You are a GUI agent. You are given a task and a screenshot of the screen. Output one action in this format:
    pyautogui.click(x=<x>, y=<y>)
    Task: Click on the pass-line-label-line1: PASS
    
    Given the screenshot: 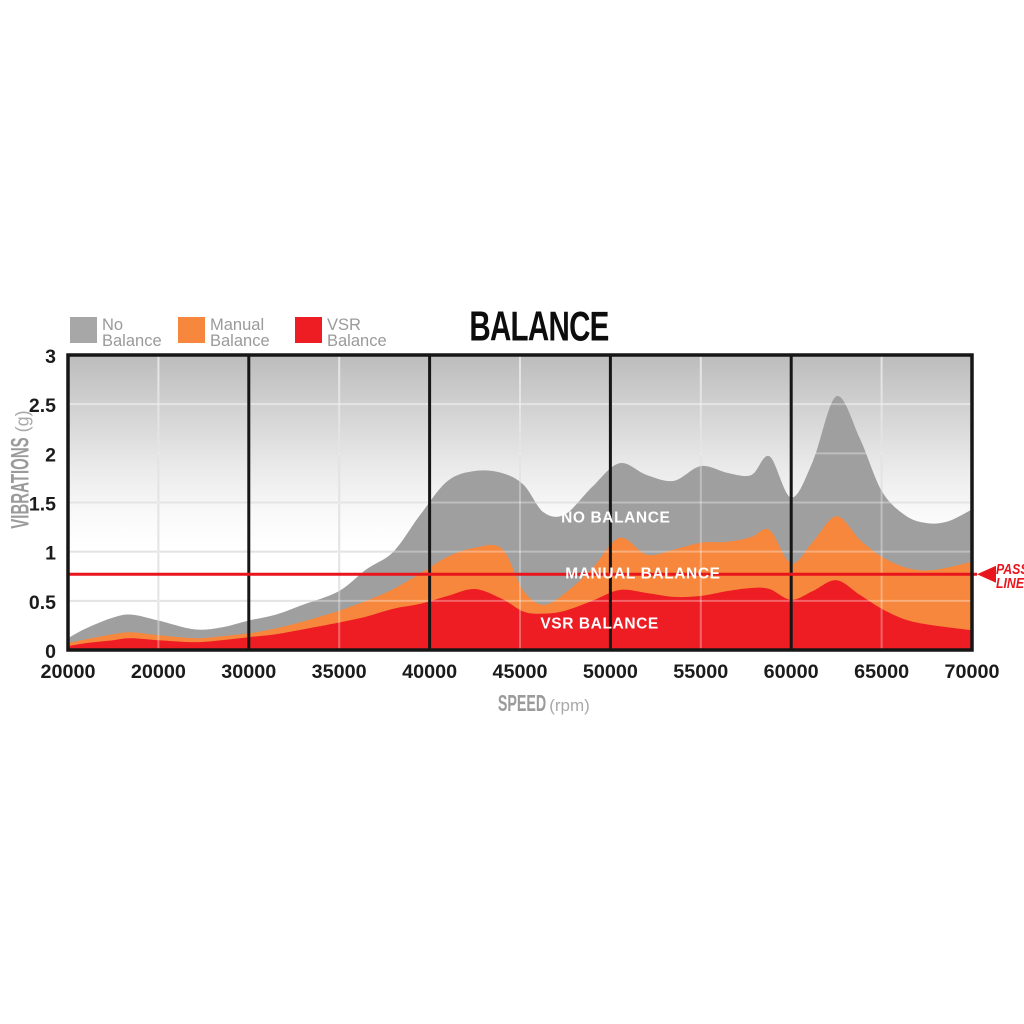 What is the action you would take?
    pyautogui.click(x=1010, y=569)
    